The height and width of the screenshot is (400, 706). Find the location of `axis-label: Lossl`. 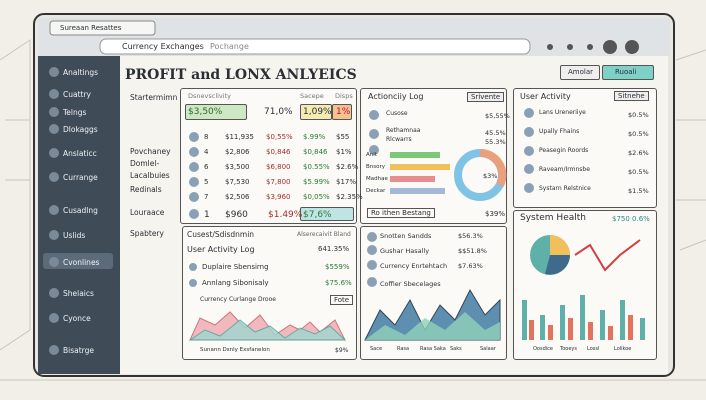

axis-label: Lossl is located at coordinates (593, 349).